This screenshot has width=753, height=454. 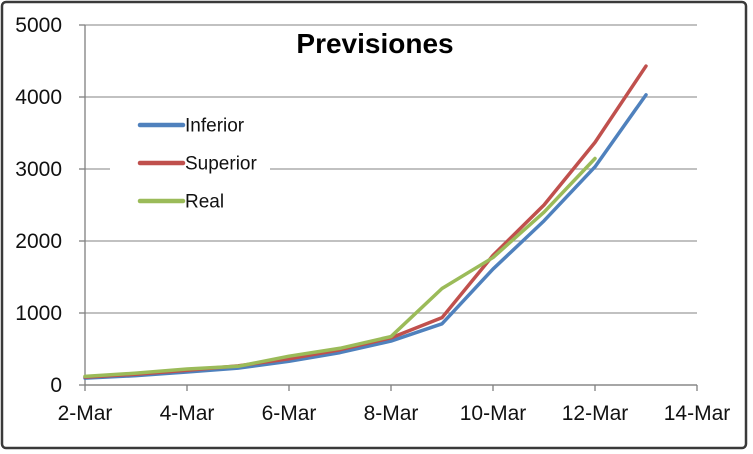 What do you see at coordinates (38, 241) in the screenshot?
I see `y-tick-label: 2000` at bounding box center [38, 241].